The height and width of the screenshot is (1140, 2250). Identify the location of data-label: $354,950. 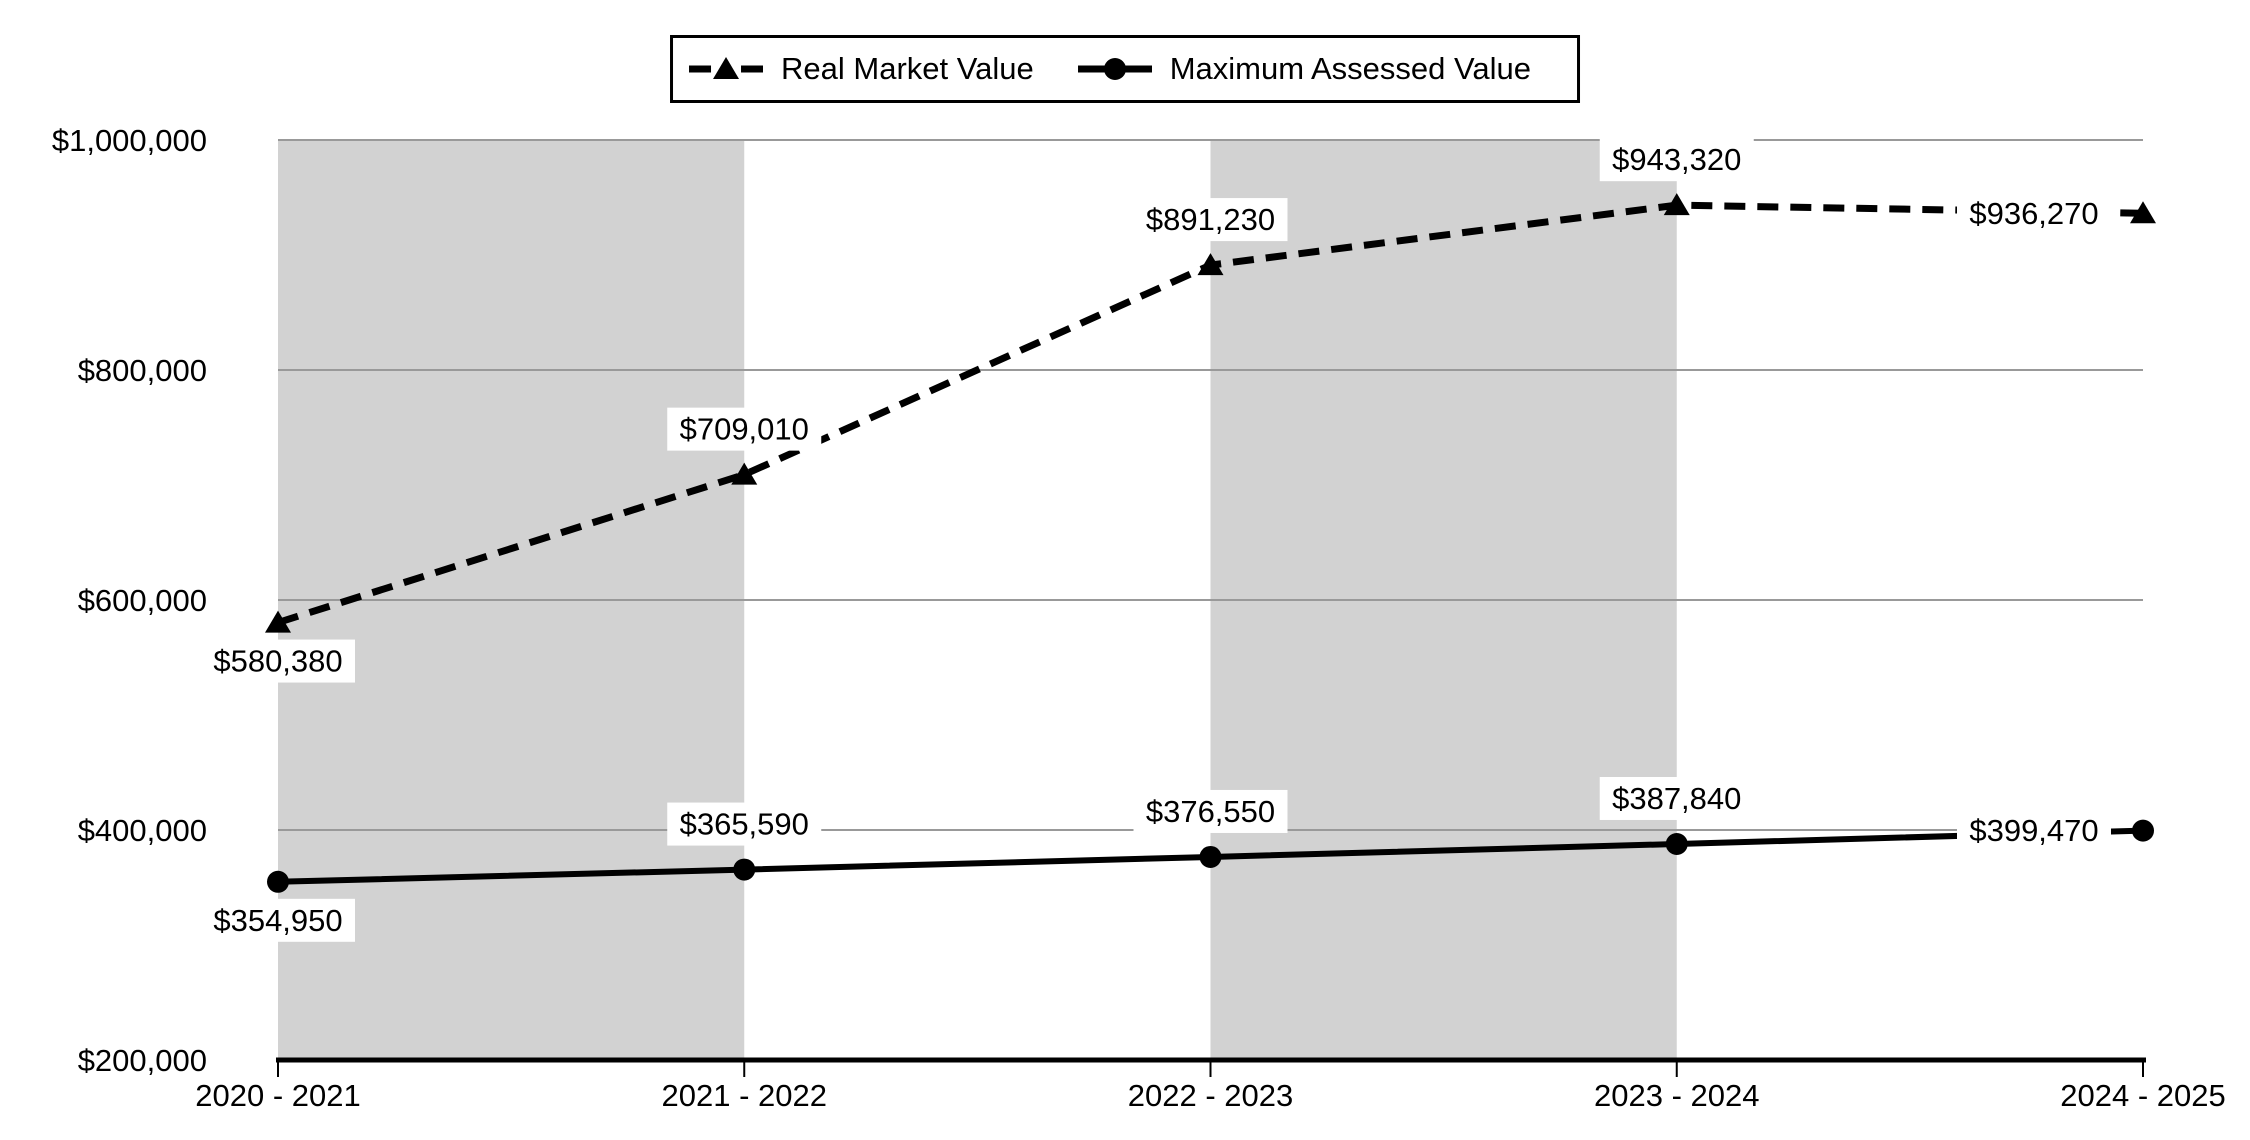
(277, 920).